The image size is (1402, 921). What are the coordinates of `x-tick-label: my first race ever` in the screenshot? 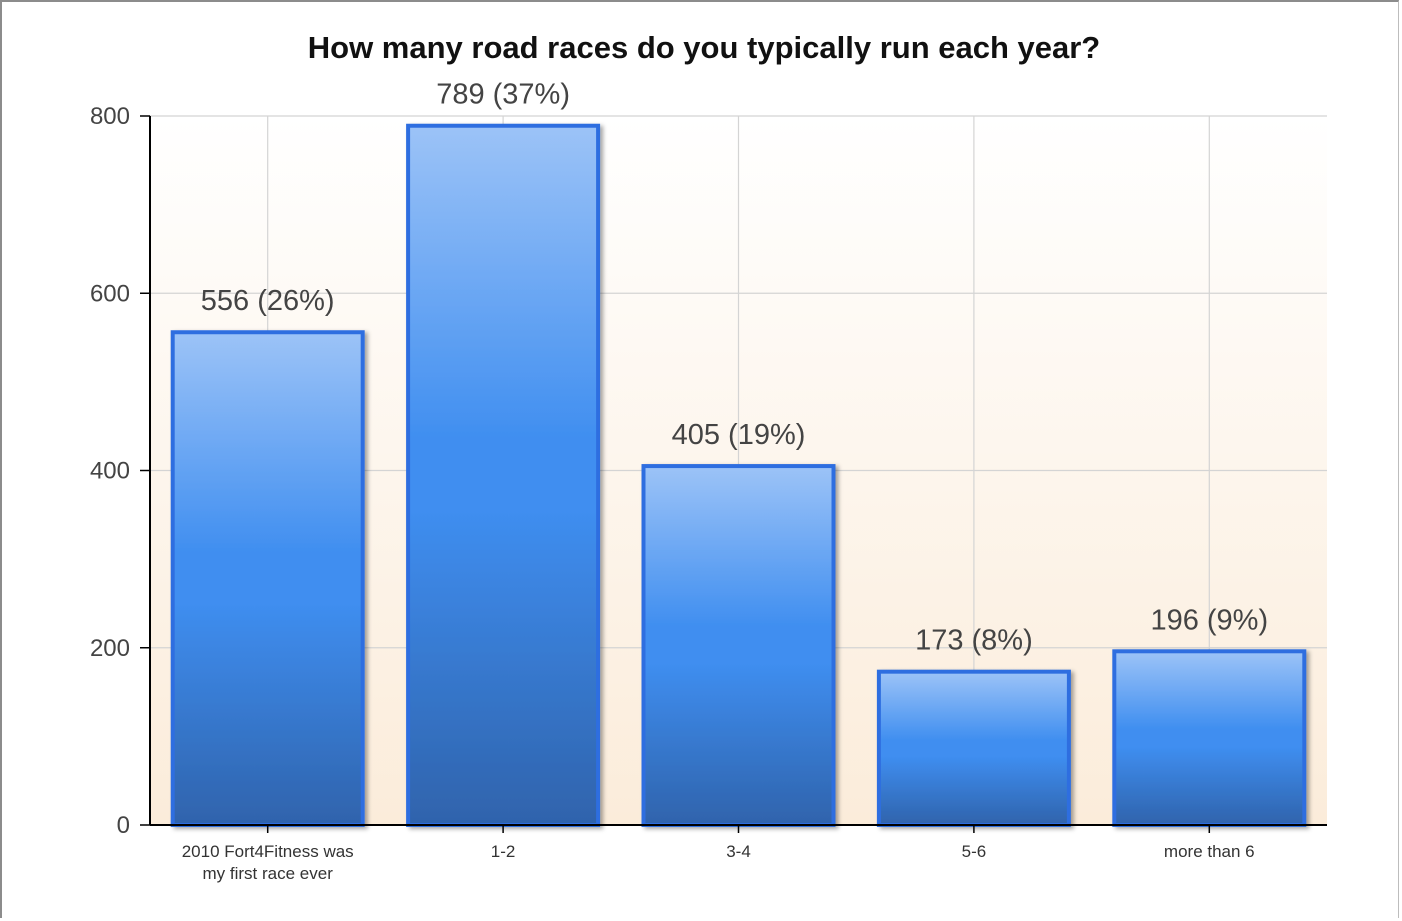 It's located at (268, 873).